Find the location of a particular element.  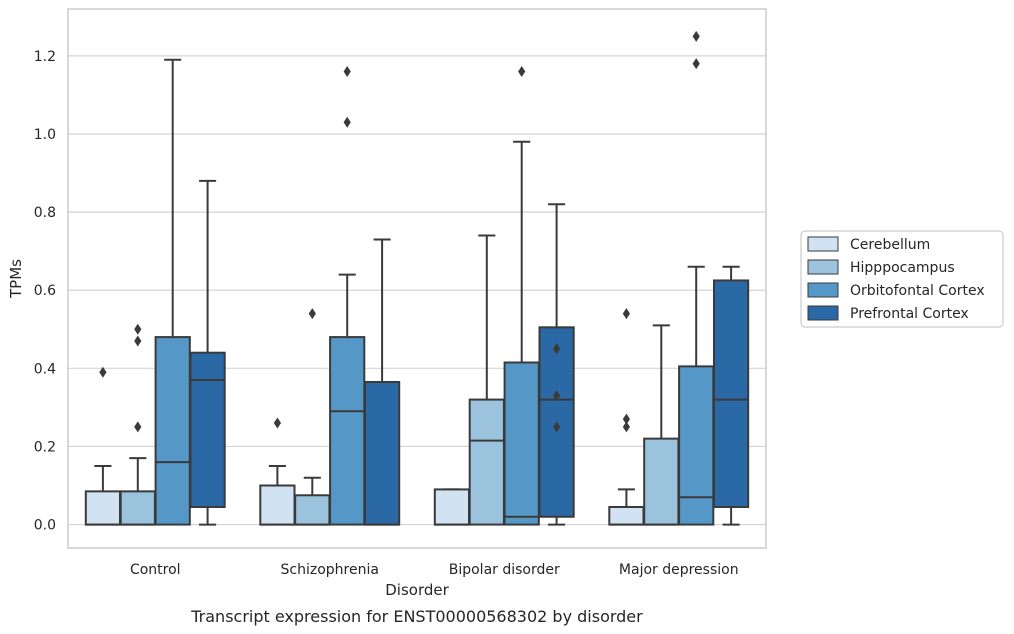

y-tick-label: 0.6 is located at coordinates (45, 291).